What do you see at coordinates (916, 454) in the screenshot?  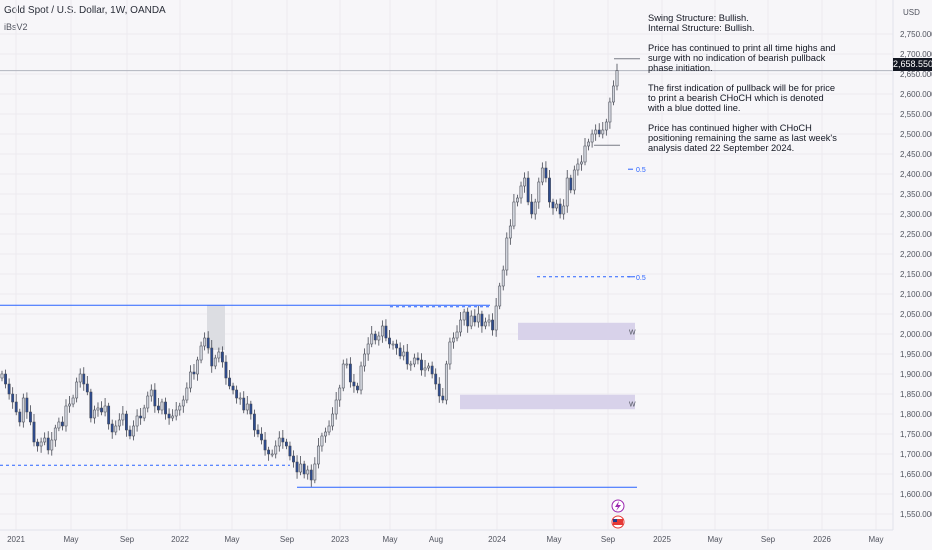 I see `price-tick-label: 1,700.000` at bounding box center [916, 454].